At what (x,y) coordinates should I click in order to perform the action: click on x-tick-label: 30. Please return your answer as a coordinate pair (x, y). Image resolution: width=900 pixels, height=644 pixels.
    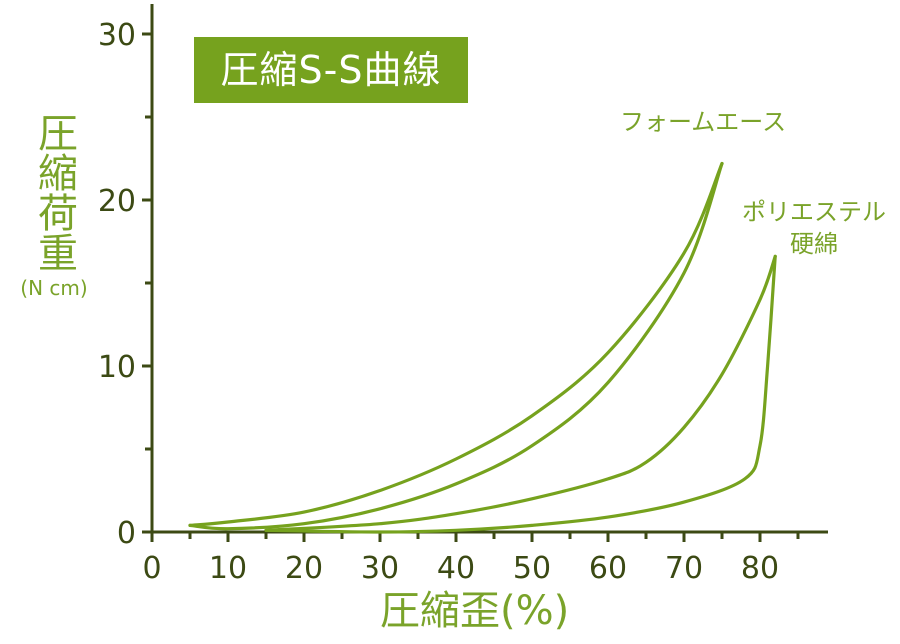
    Looking at the image, I should click on (380, 568).